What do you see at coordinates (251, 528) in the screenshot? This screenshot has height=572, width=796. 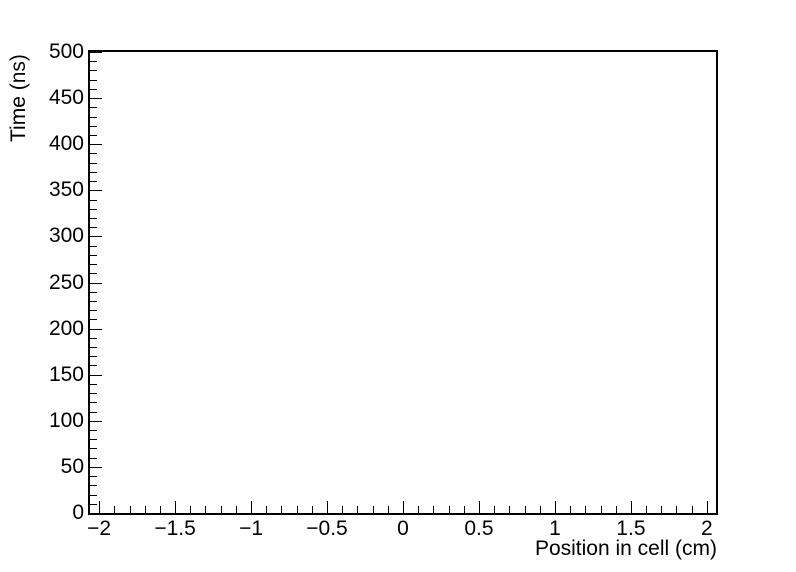 I see `x-tick-label: −1` at bounding box center [251, 528].